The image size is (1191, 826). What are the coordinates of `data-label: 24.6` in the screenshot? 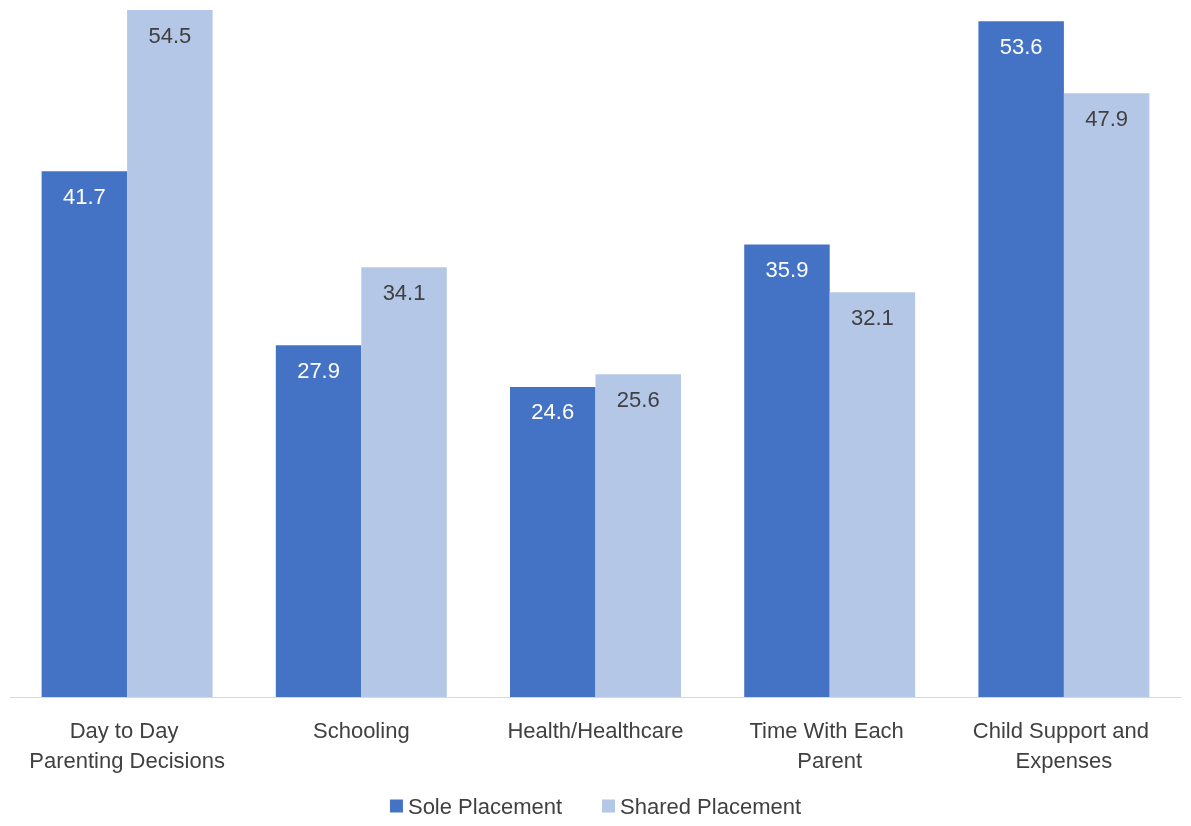 It's located at (553, 412).